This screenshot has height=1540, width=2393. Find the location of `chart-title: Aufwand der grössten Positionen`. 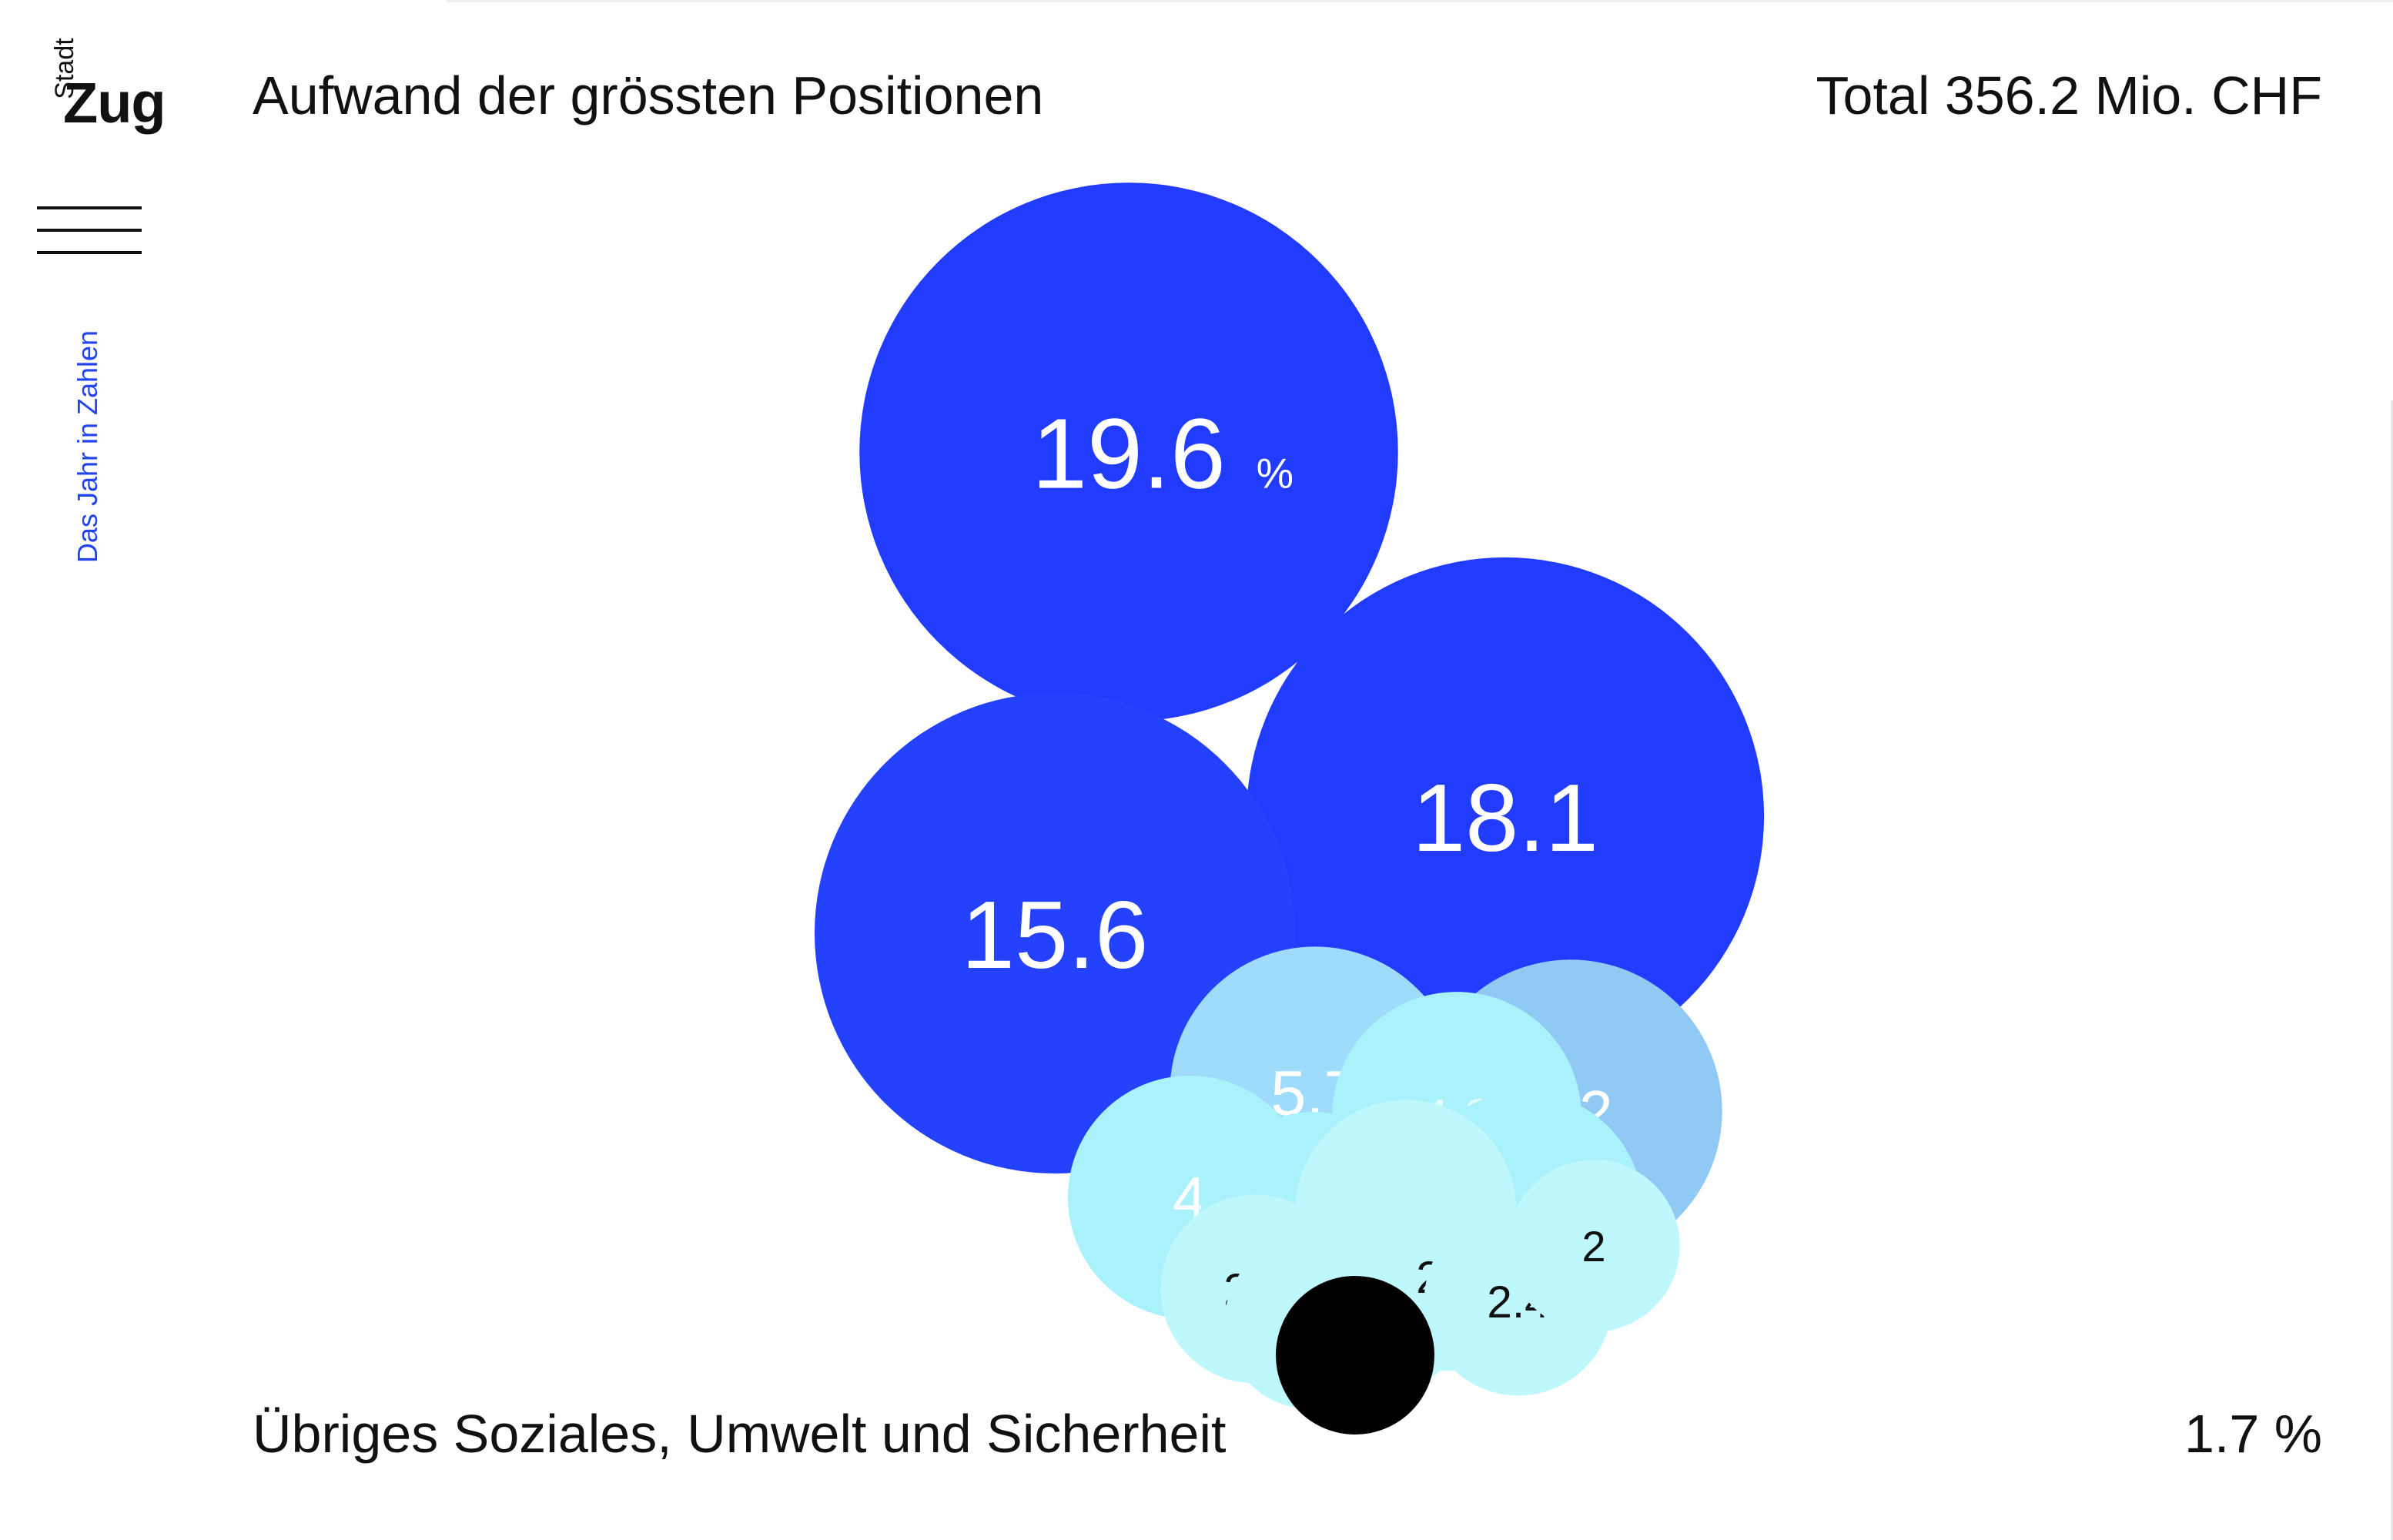

chart-title: Aufwand der grössten Positionen is located at coordinates (648, 95).